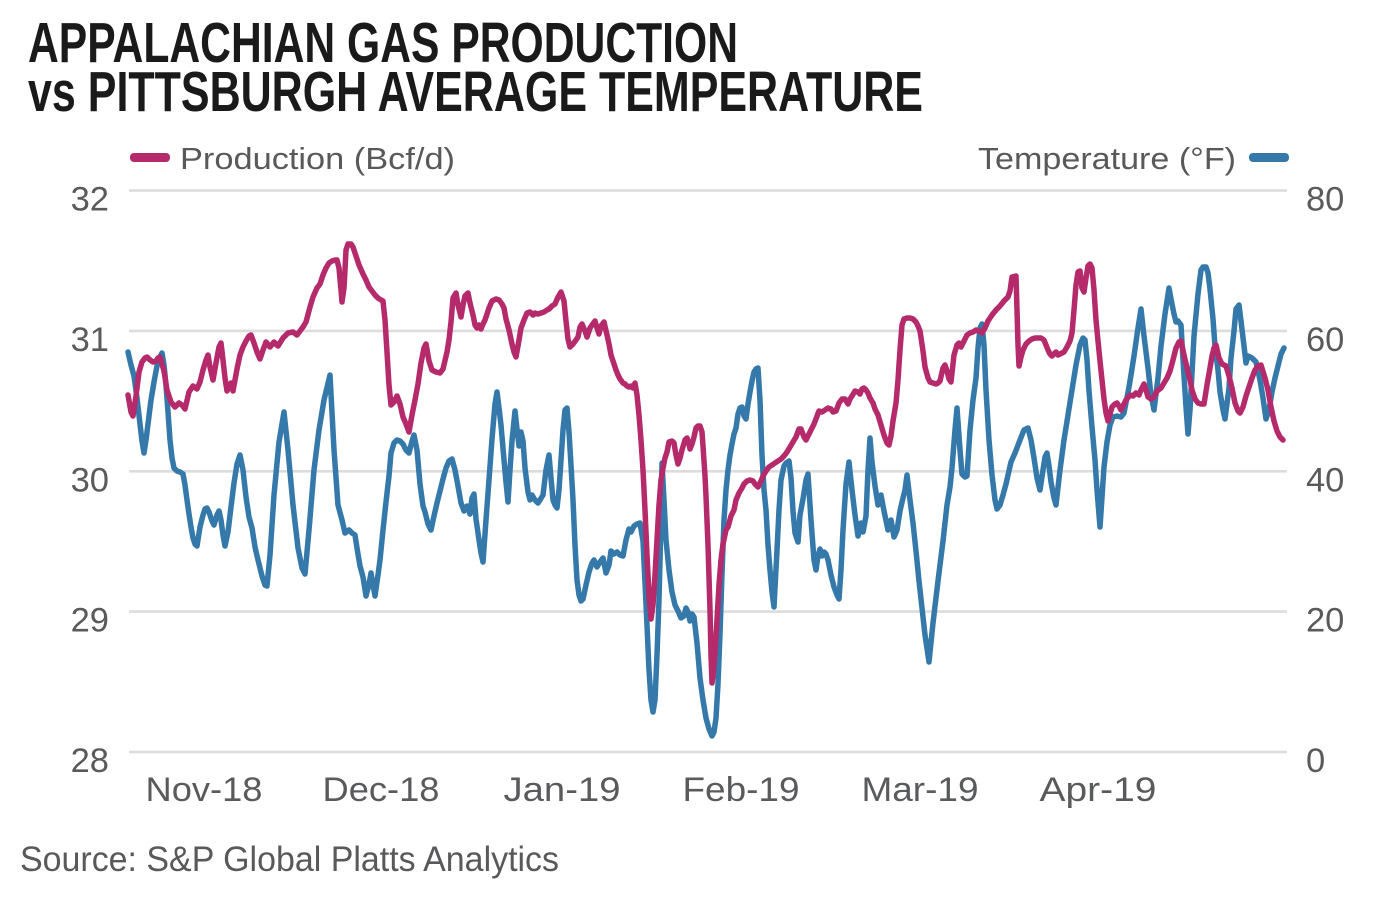  What do you see at coordinates (1325, 200) in the screenshot?
I see `svg-text: 80` at bounding box center [1325, 200].